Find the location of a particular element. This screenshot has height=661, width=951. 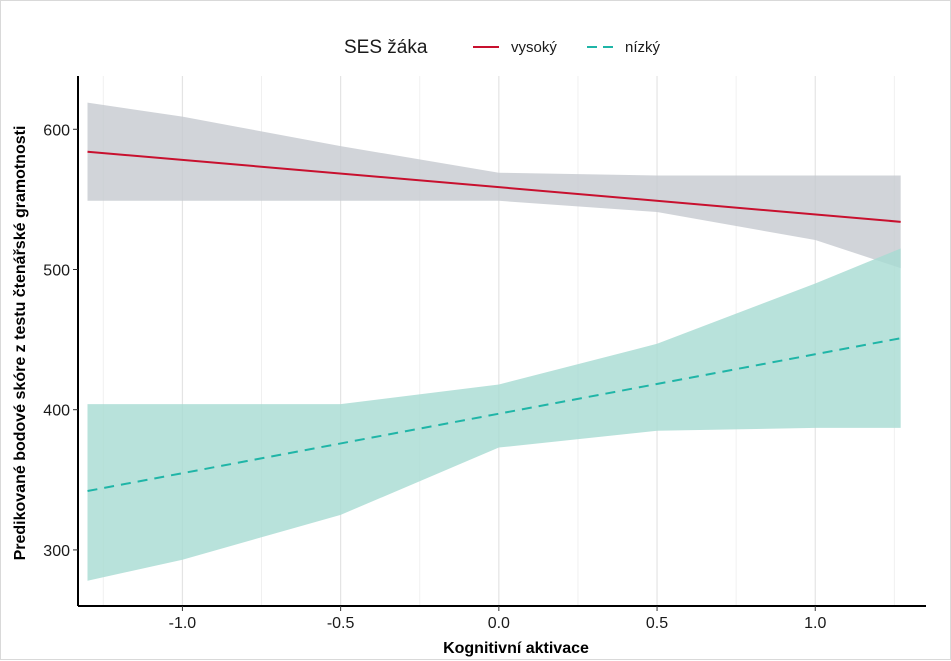

x-tick-label: 1.0 is located at coordinates (815, 623).